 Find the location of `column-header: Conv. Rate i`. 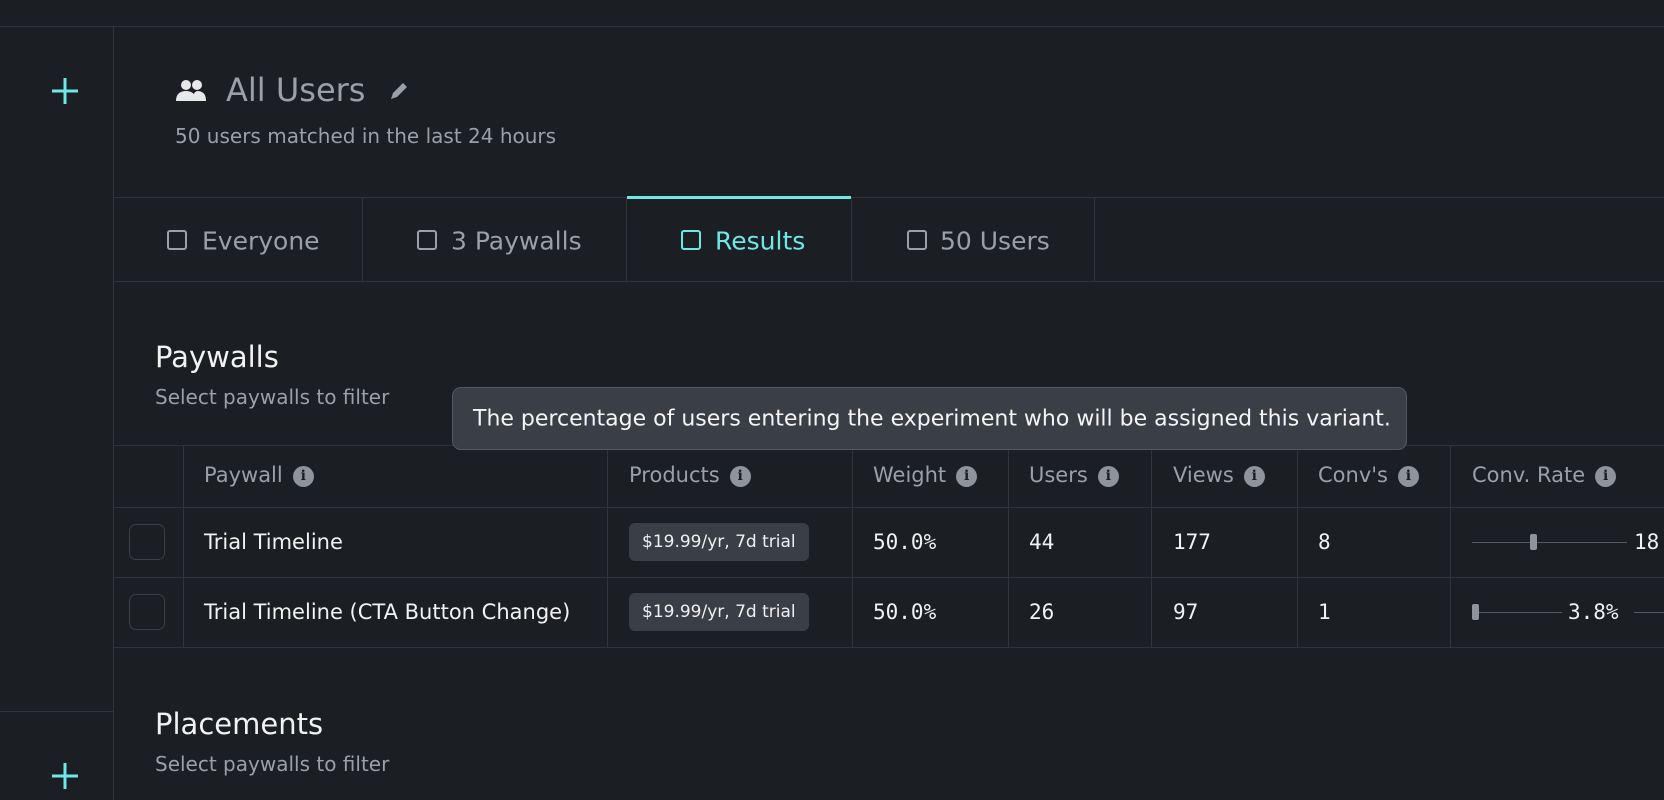

column-header: Conv. Rate i is located at coordinates (1544, 475).